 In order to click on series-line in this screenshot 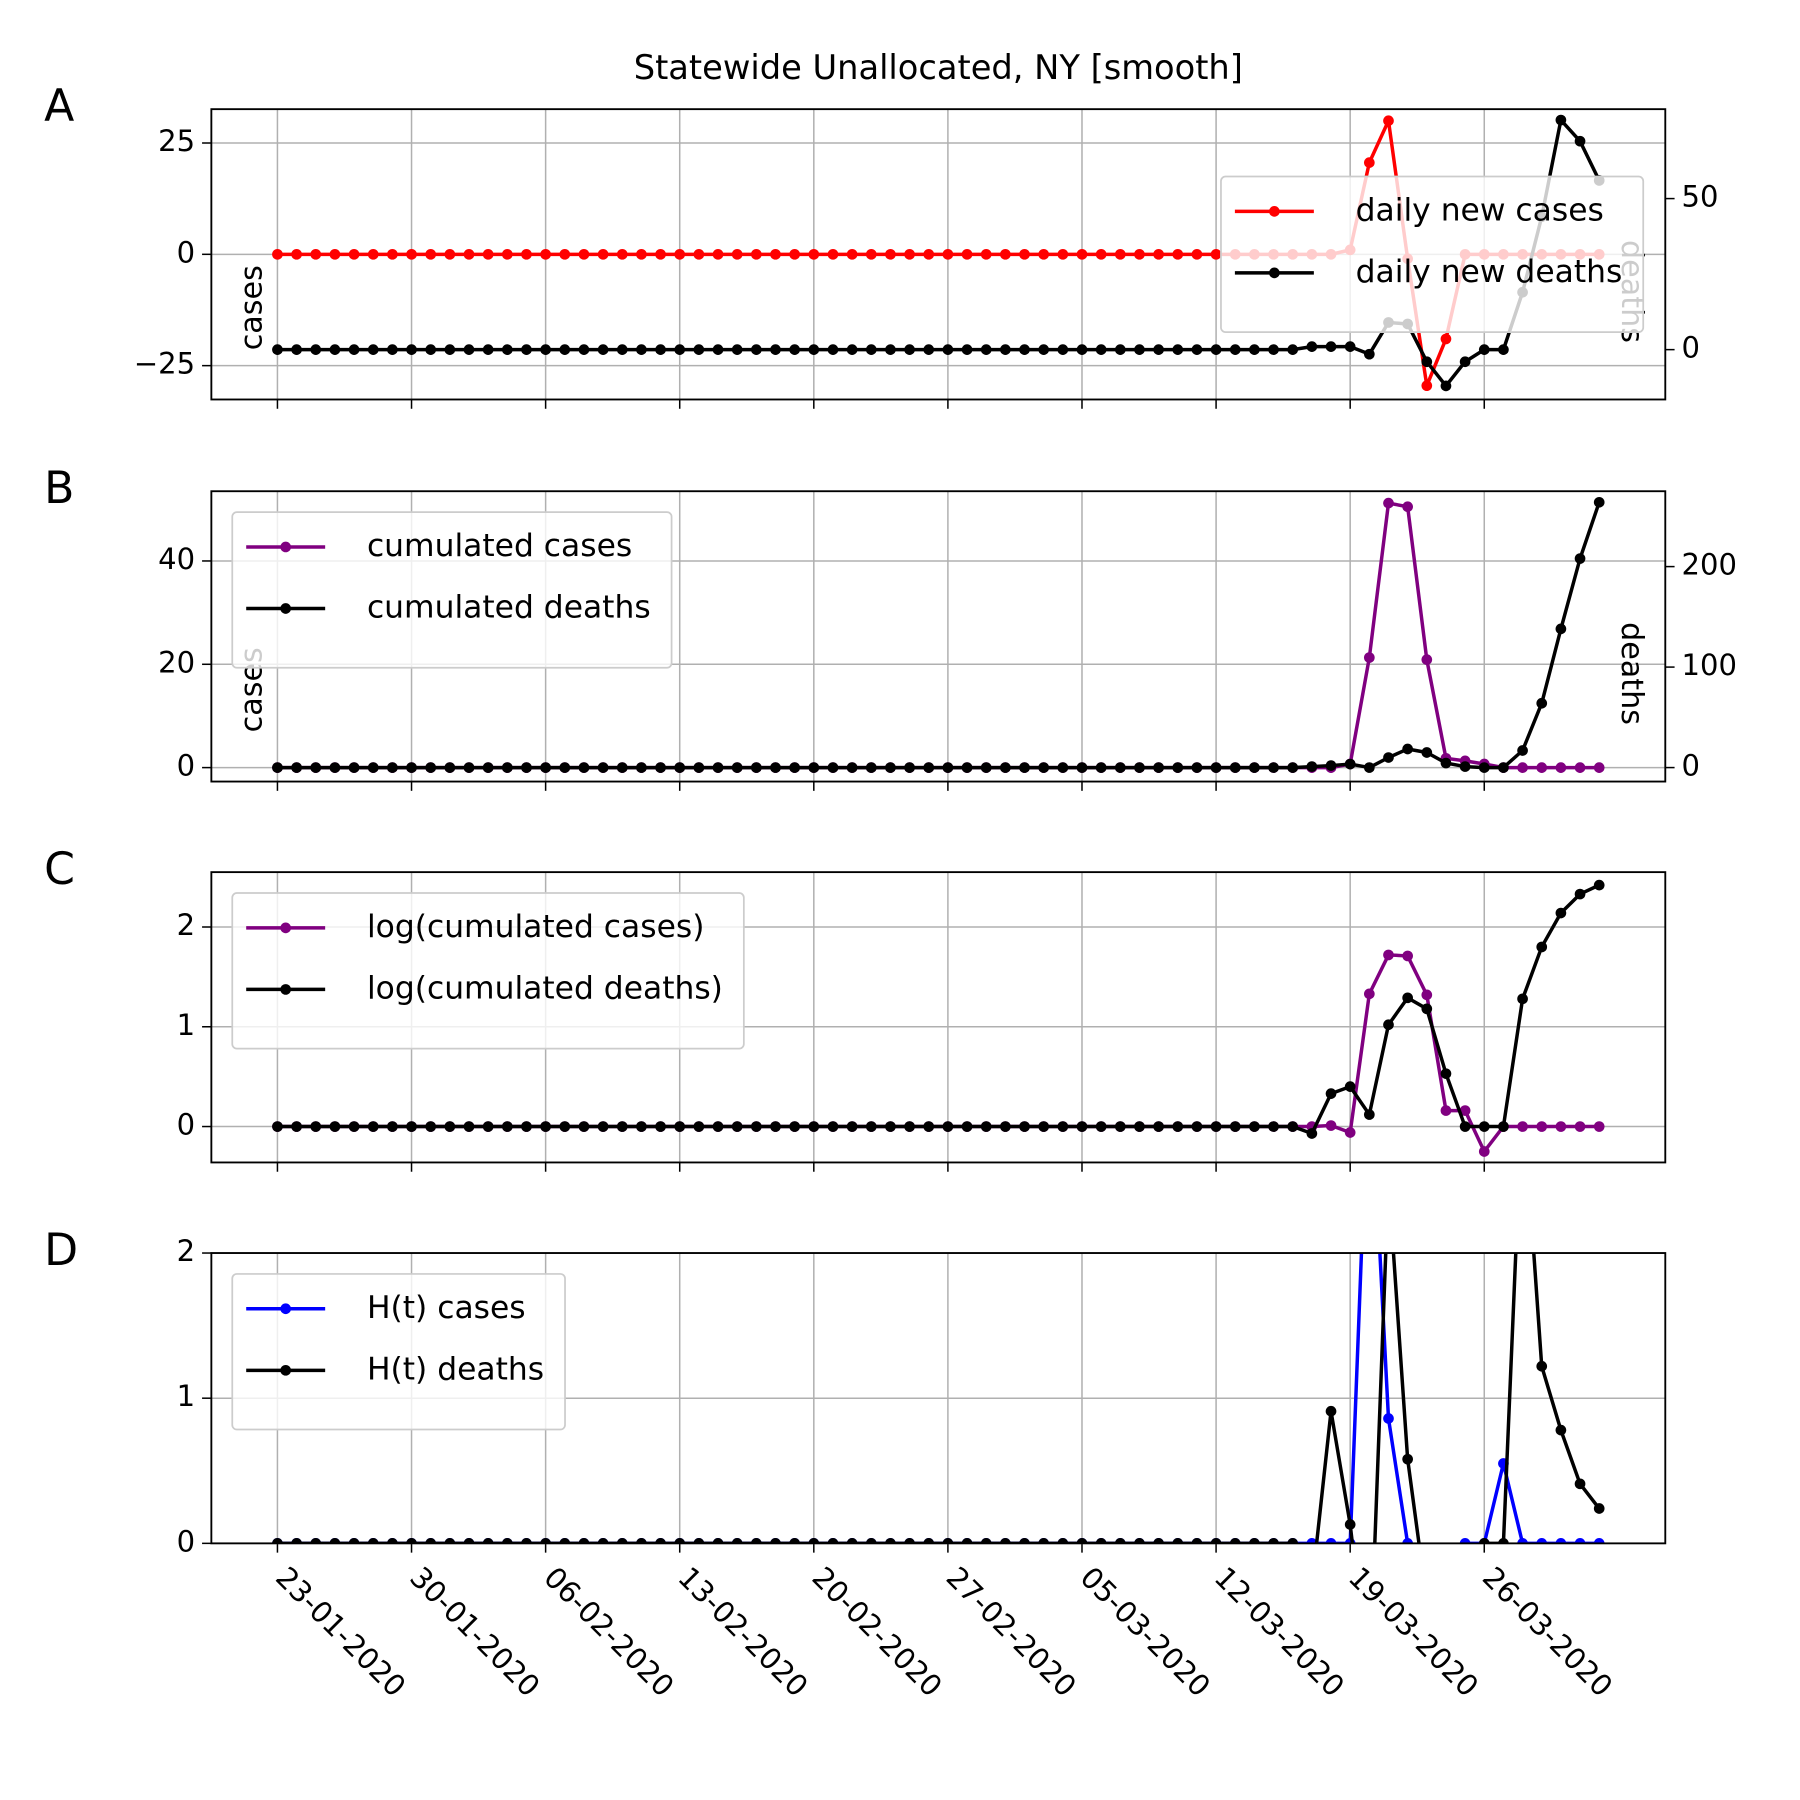, I will do `click(939, 253)`.